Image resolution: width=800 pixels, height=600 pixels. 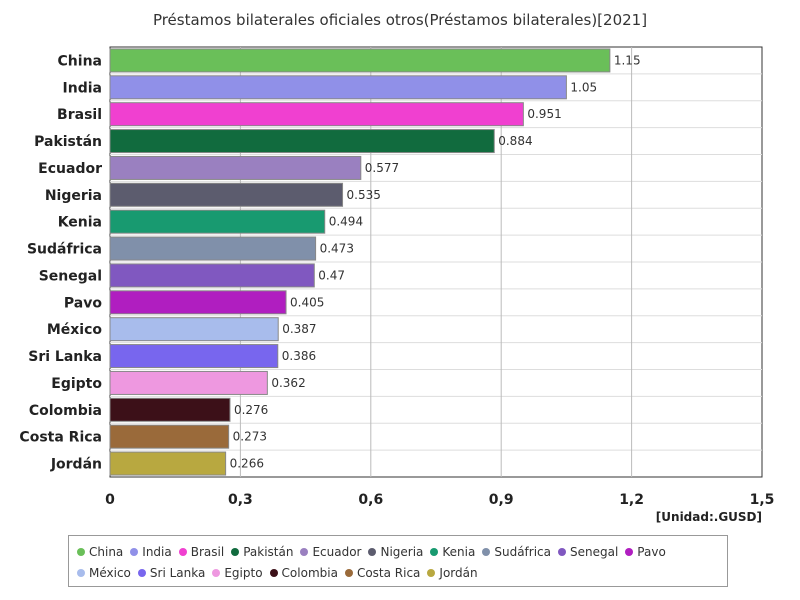 I want to click on unit-label: [Unidad:.GUSD], so click(x=709, y=517).